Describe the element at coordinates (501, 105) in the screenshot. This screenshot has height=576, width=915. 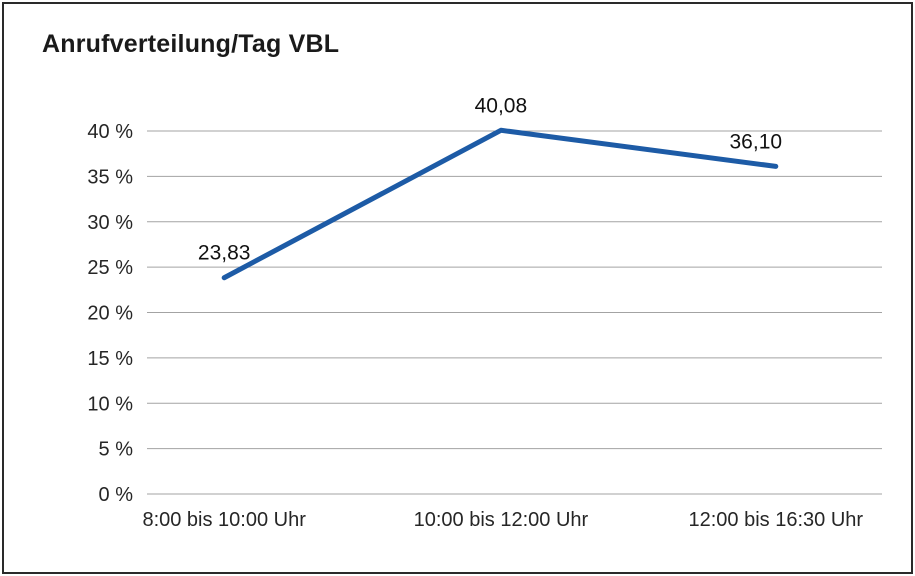
I see `data-label: 40,08` at that location.